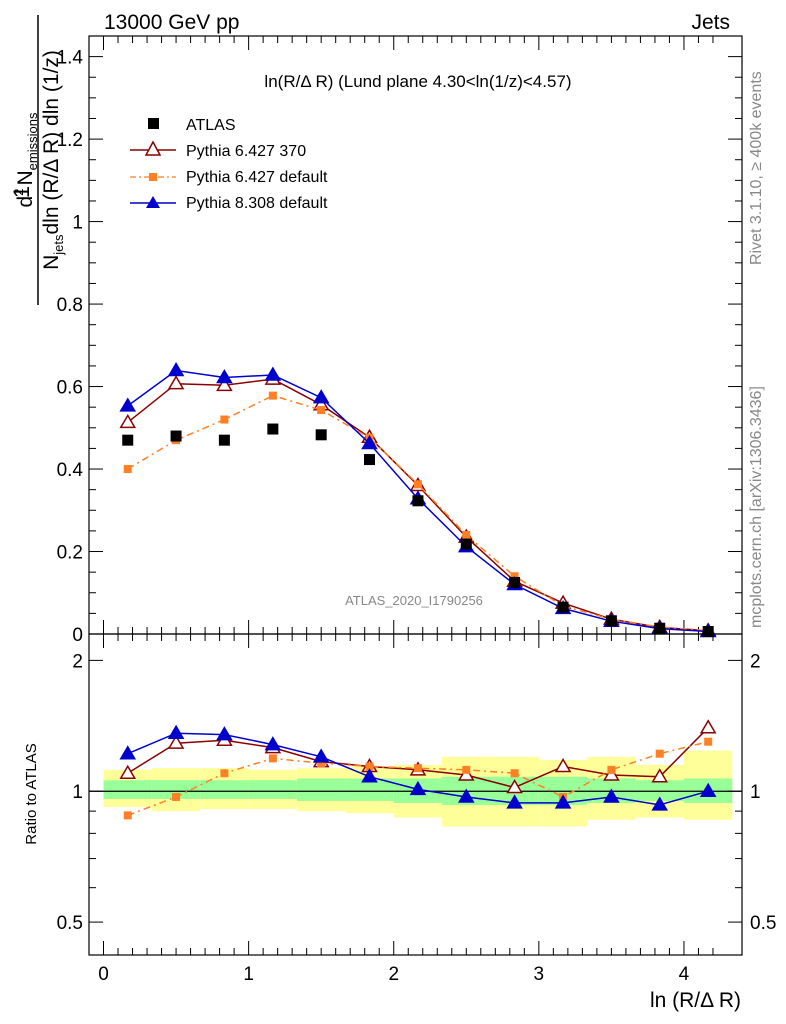 The height and width of the screenshot is (1024, 786). Describe the element at coordinates (710, 22) in the screenshot. I see `header-right: Jets` at that location.